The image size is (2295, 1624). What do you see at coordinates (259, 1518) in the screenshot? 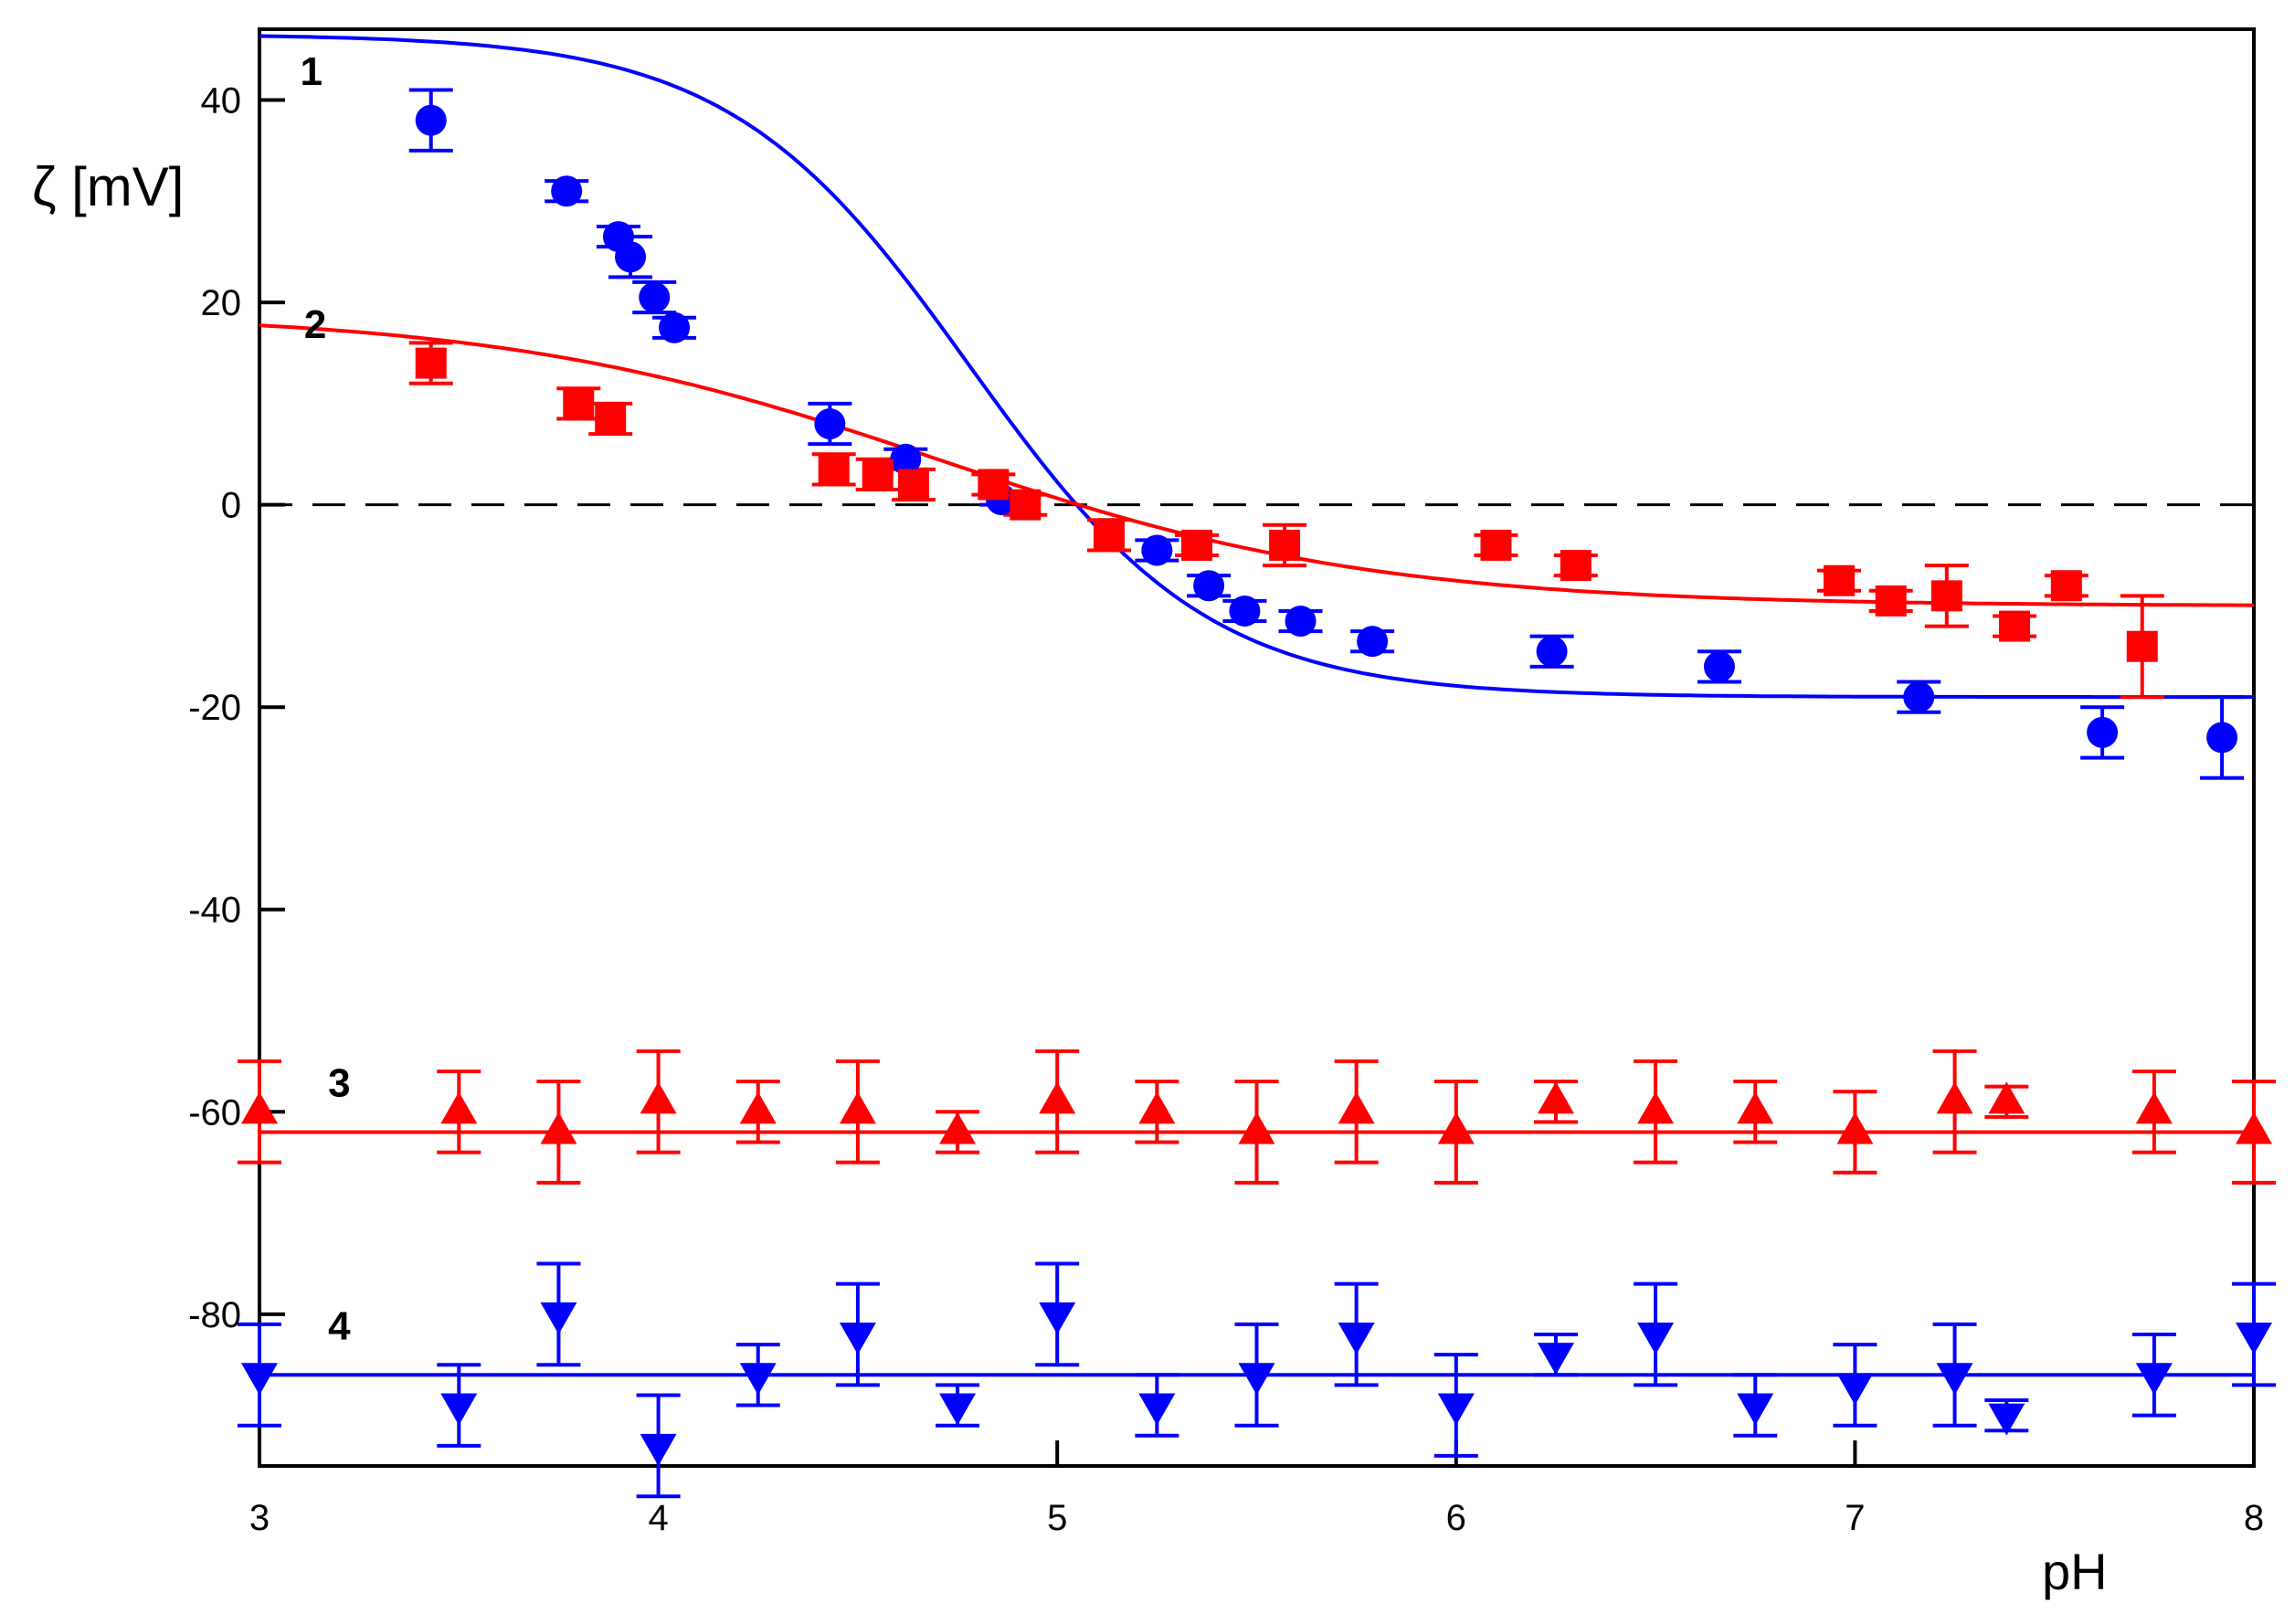
I see `x-tick-label: 3` at bounding box center [259, 1518].